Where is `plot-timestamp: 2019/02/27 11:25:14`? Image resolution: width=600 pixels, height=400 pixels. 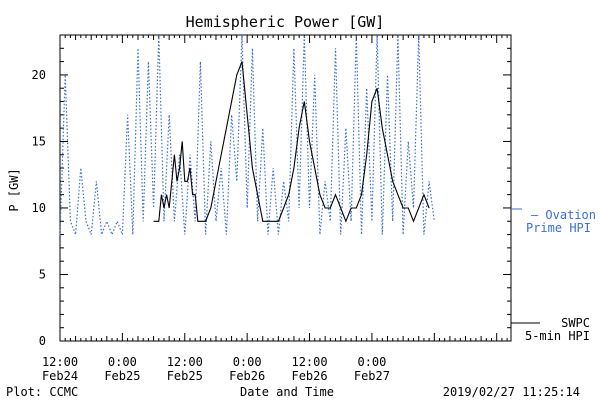
plot-timestamp: 2019/02/27 11:25:14 is located at coordinates (511, 392).